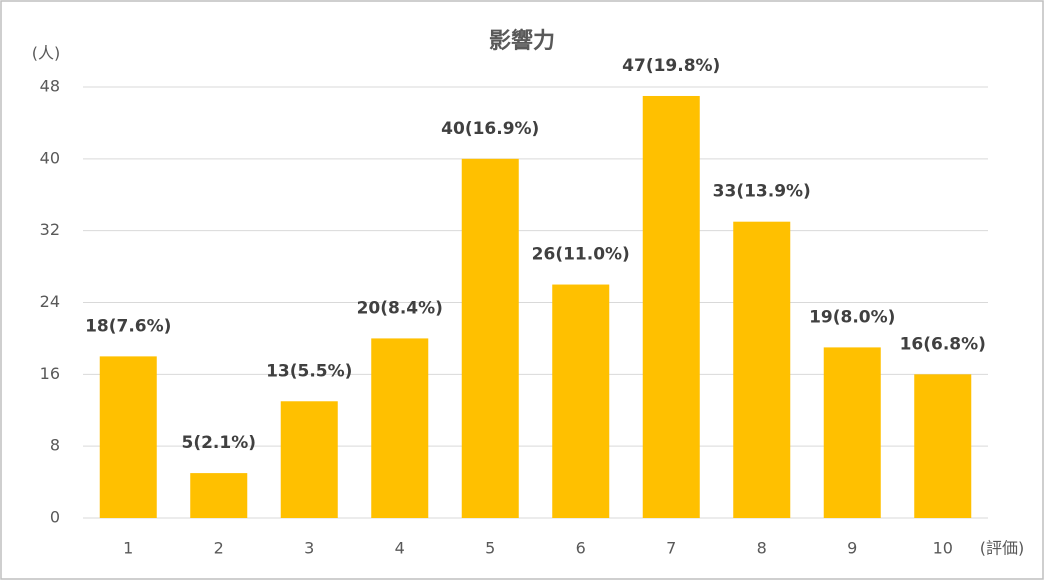 The height and width of the screenshot is (580, 1044). I want to click on x-tick-label: 3, so click(309, 548).